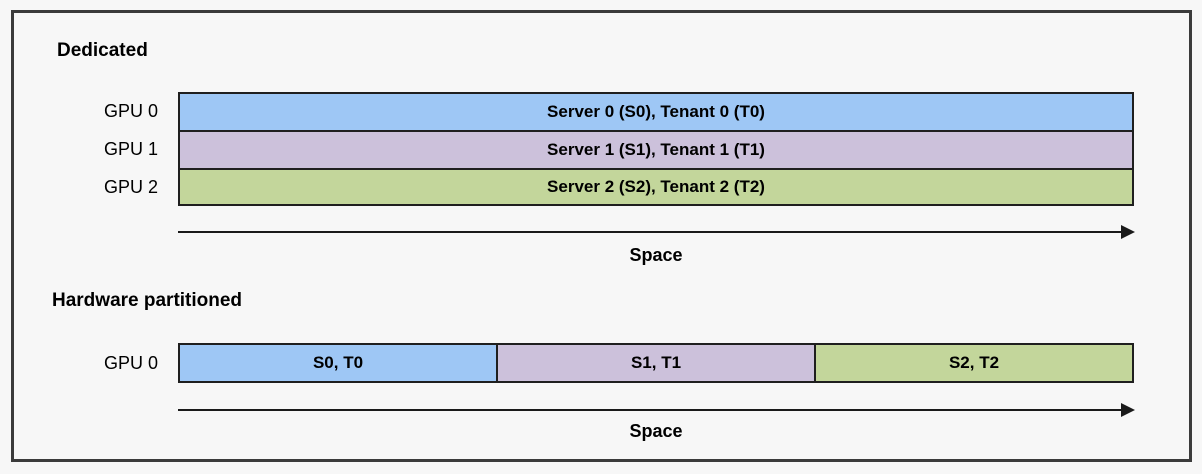  I want to click on partitioned-segment-s0t0: S0, T0, so click(337, 363).